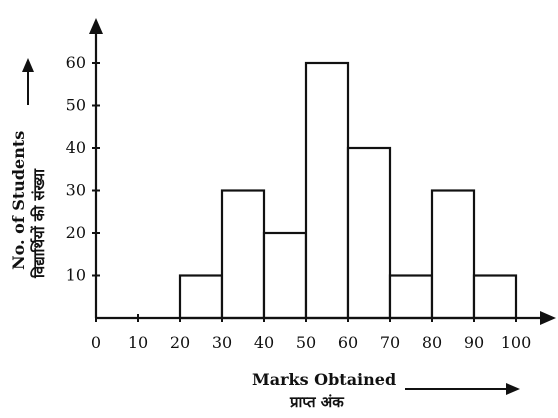 The height and width of the screenshot is (418, 558). I want to click on x-tick-label-50: 50, so click(306, 342).